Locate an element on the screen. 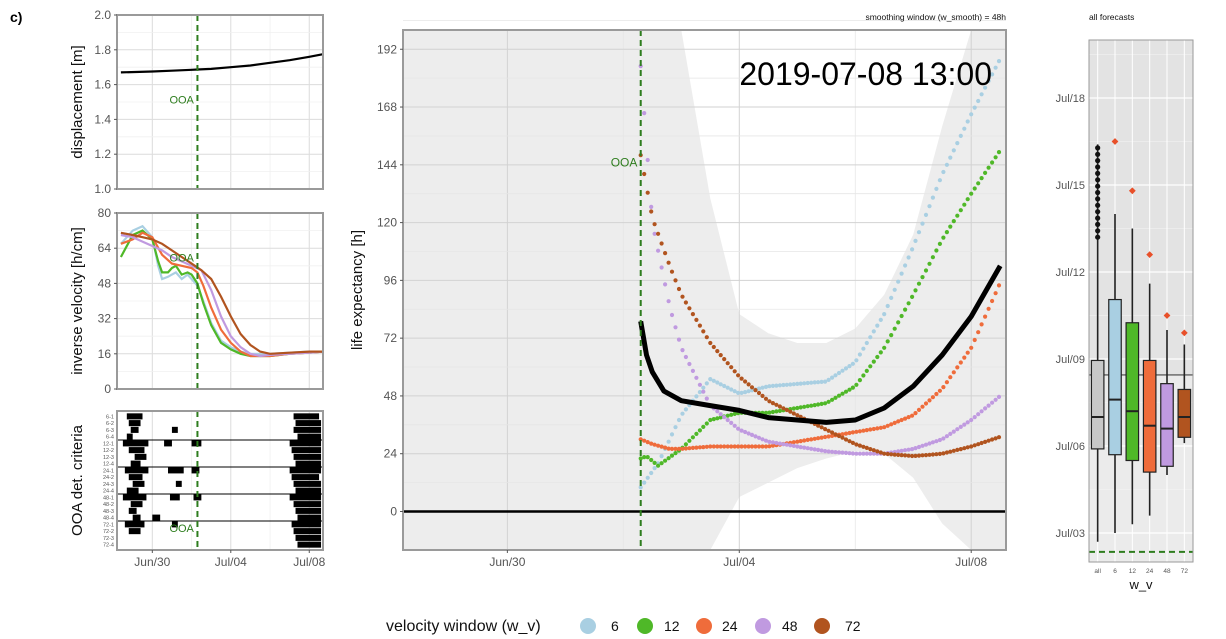  y-tick-label: 72 is located at coordinates (391, 338).